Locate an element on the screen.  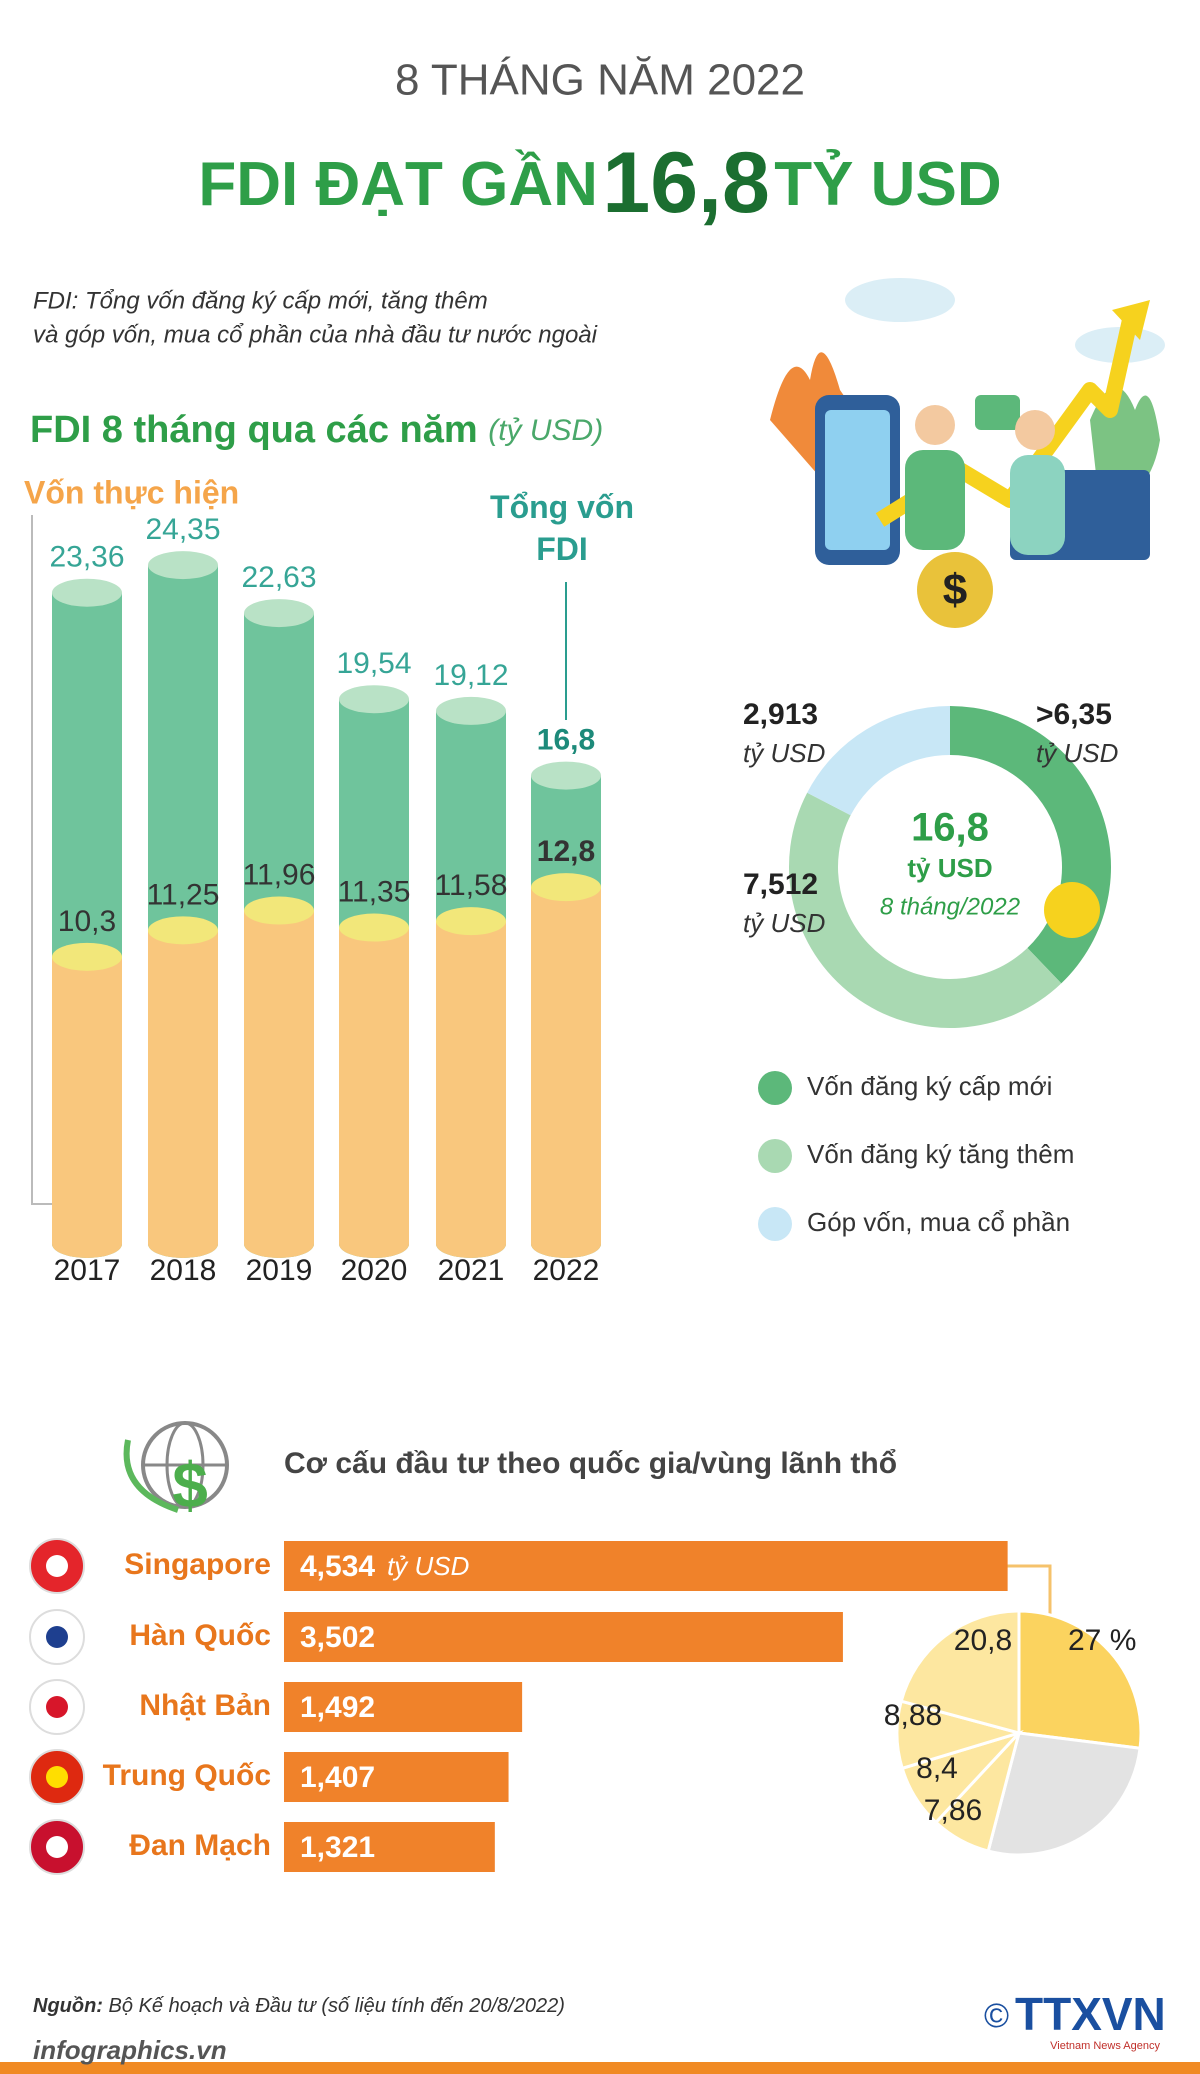
category-label: Singapore is located at coordinates (197, 1564).